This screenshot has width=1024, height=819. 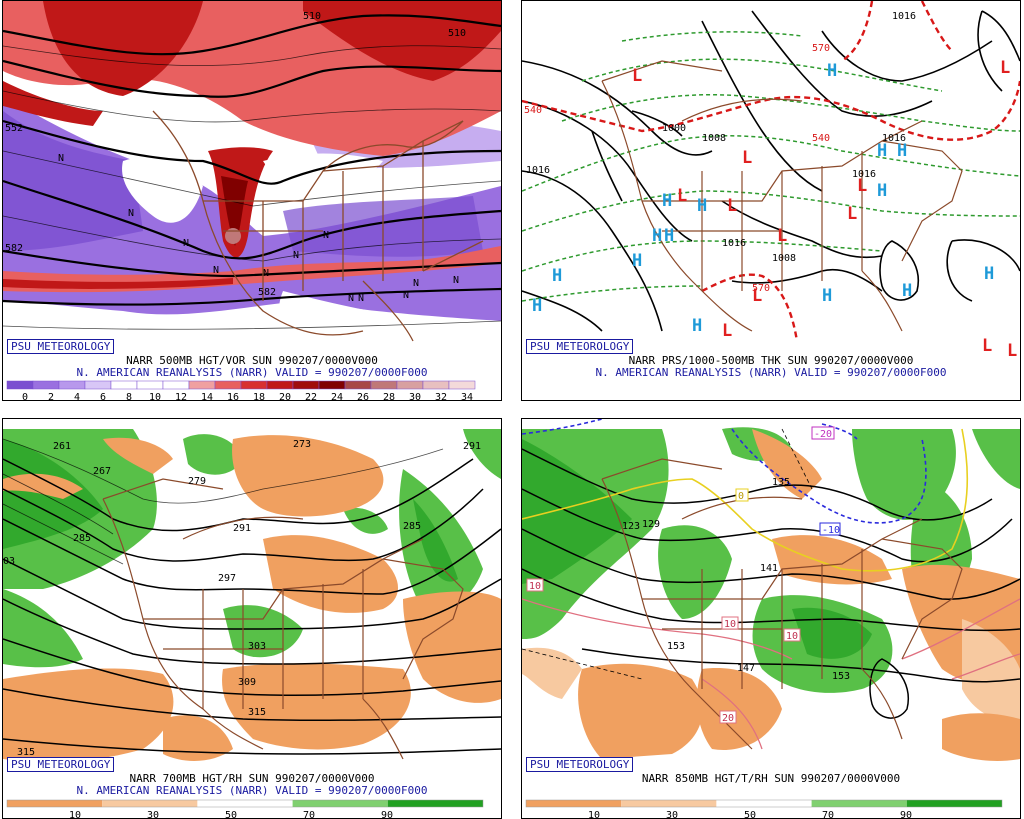 What do you see at coordinates (77, 396) in the screenshot?
I see `legend-tick-label: 4` at bounding box center [77, 396].